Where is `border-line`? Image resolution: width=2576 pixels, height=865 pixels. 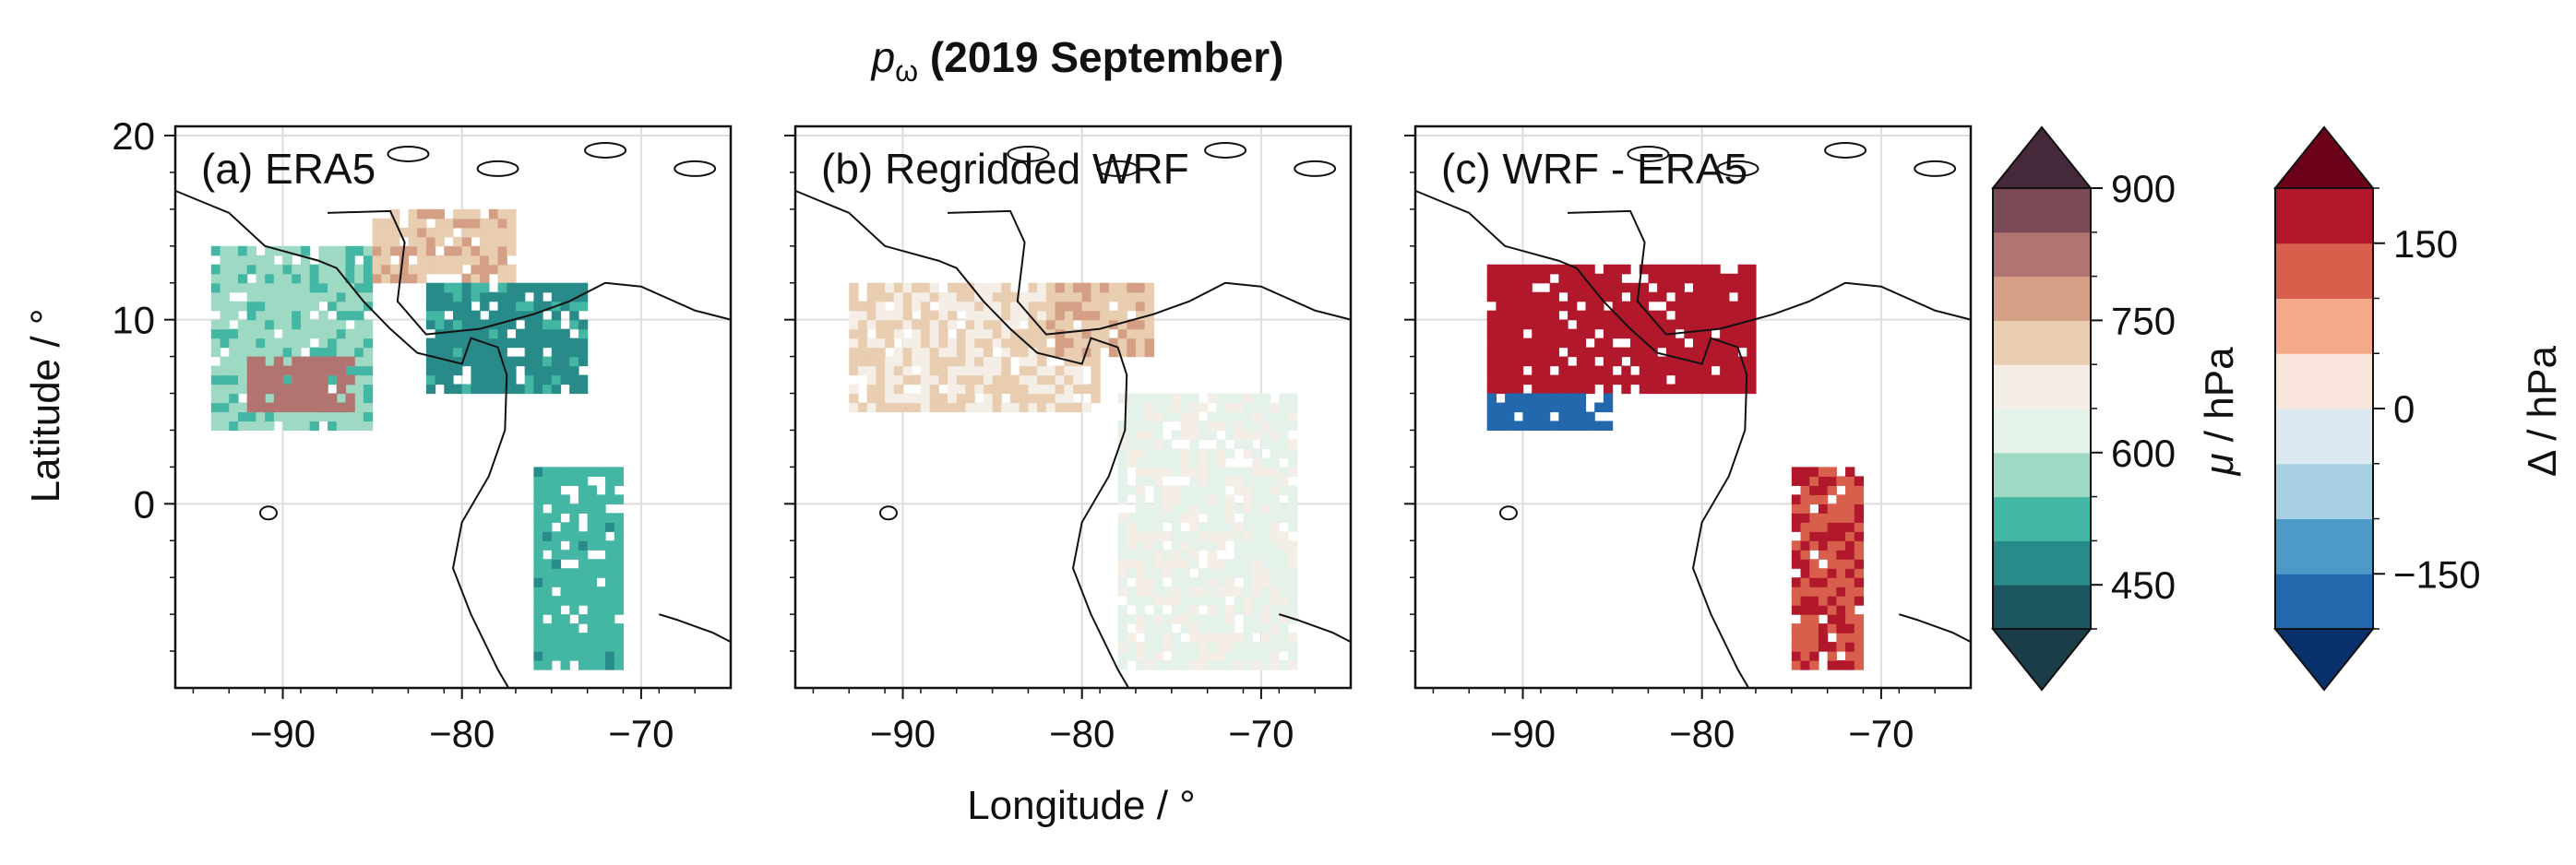 border-line is located at coordinates (695, 628).